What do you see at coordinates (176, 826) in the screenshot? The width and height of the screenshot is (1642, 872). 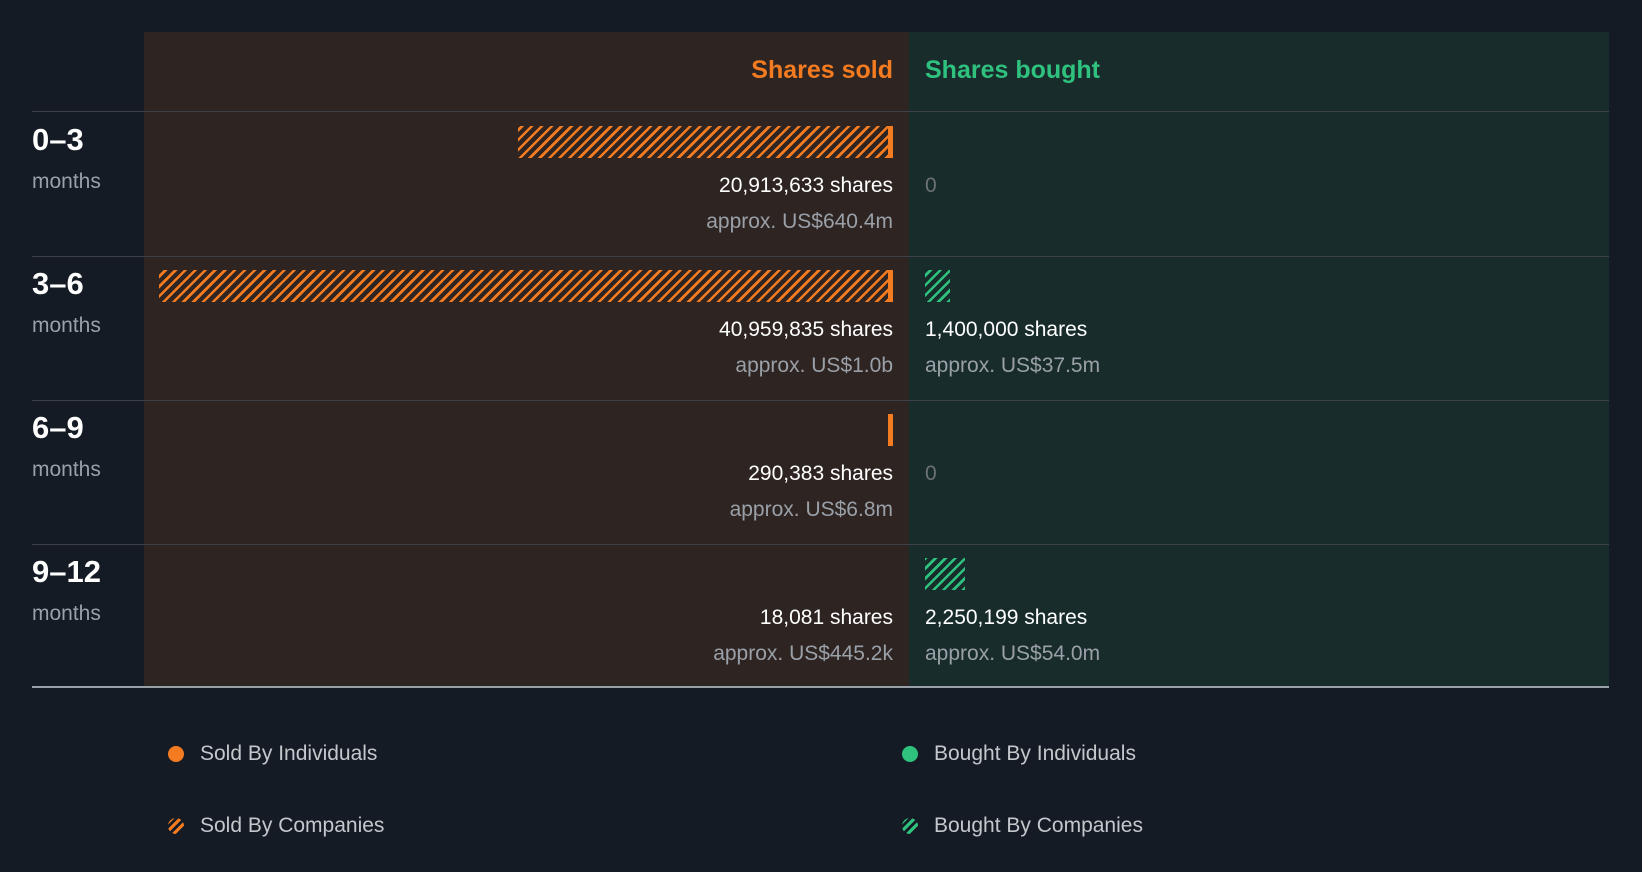 I see `orange-hatch-icon` at bounding box center [176, 826].